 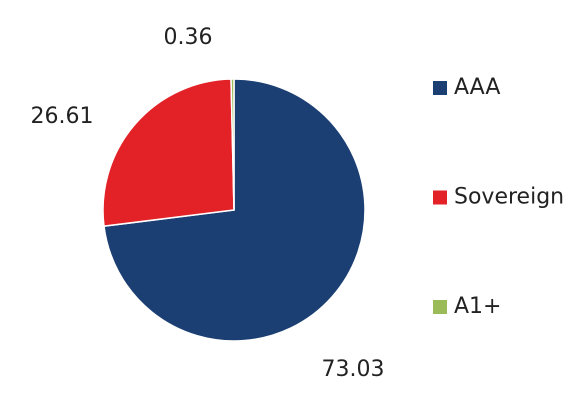 I want to click on legend-label: A1+, so click(x=477, y=306).